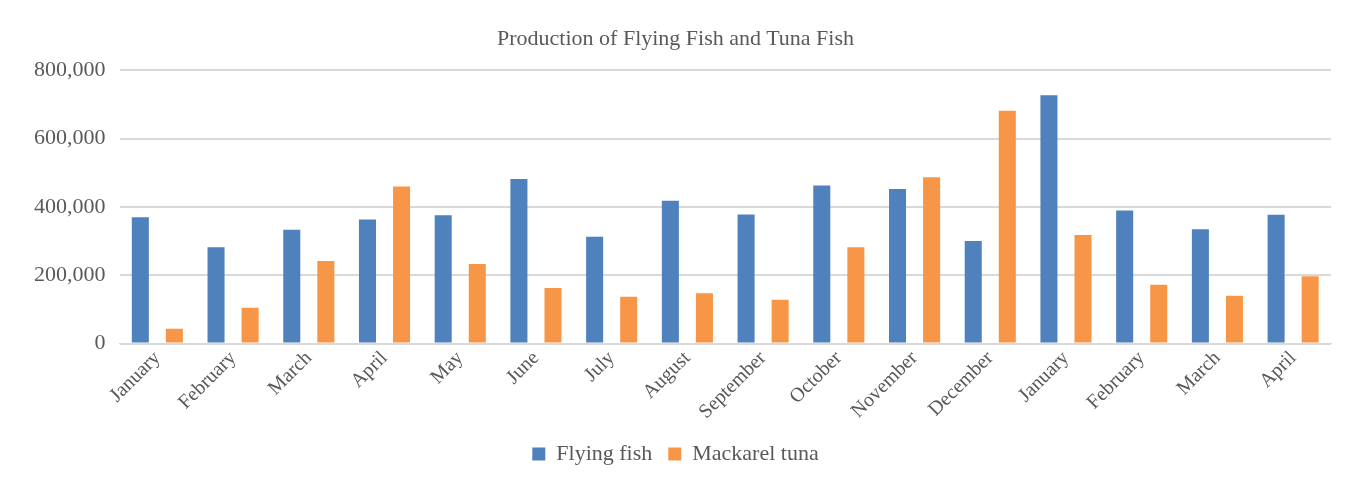  I want to click on y-tick-label: 600,000, so click(70, 137).